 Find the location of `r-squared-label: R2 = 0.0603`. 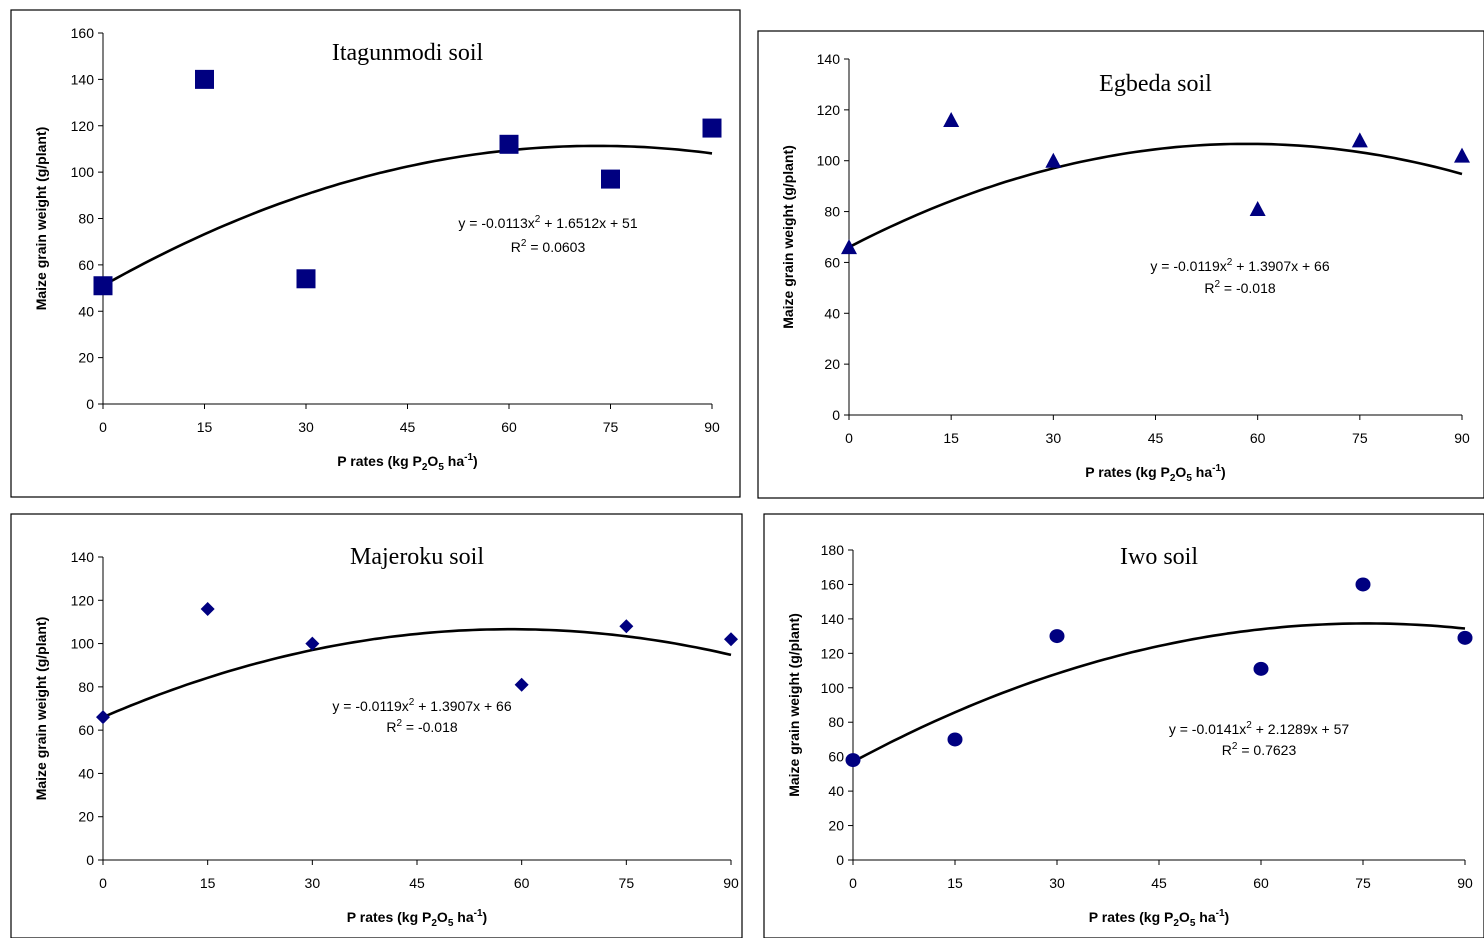

r-squared-label: R2 = 0.0603 is located at coordinates (548, 246).